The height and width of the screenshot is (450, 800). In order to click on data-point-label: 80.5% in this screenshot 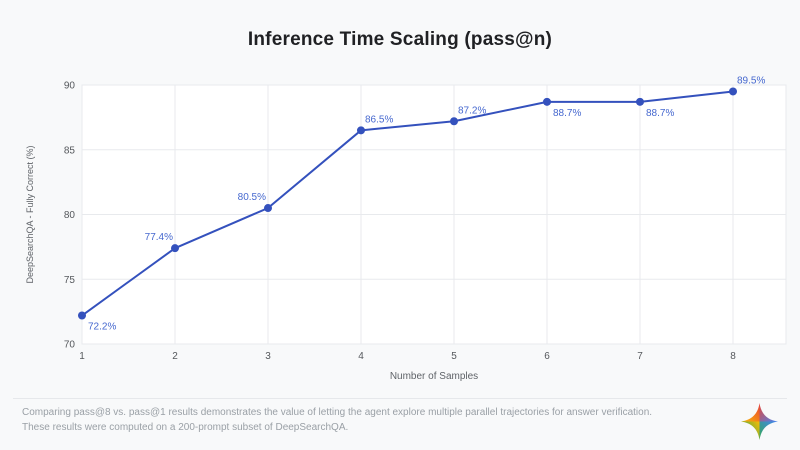, I will do `click(252, 197)`.